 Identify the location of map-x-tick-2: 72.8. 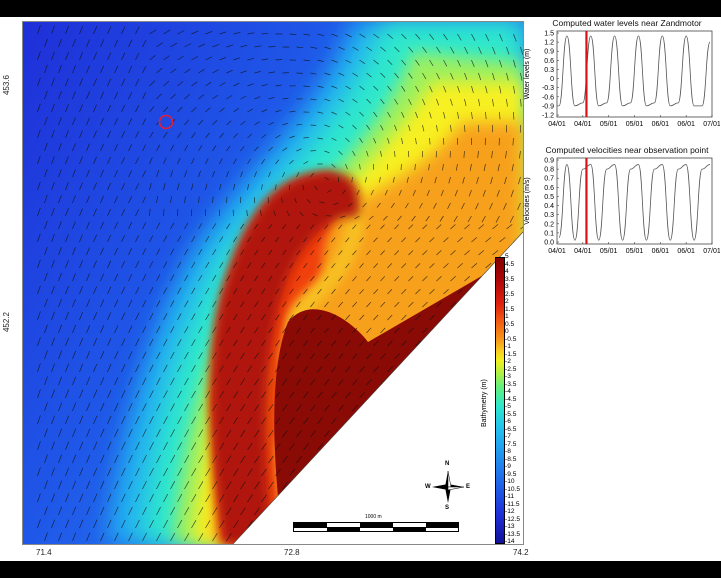
(292, 552).